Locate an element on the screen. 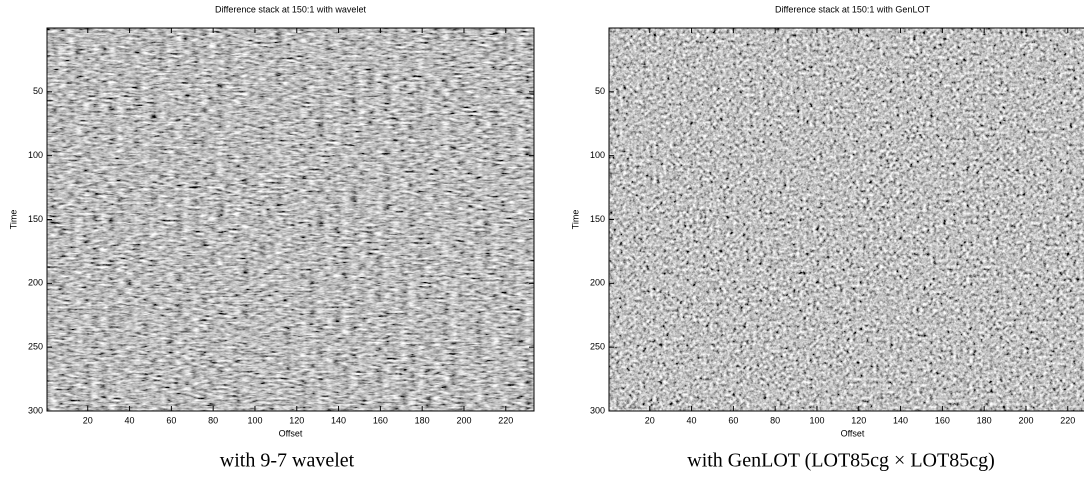 Image resolution: width=1084 pixels, height=477 pixels. caption: with GenLOT (LOT85cg × LOT85cg) is located at coordinates (841, 461).